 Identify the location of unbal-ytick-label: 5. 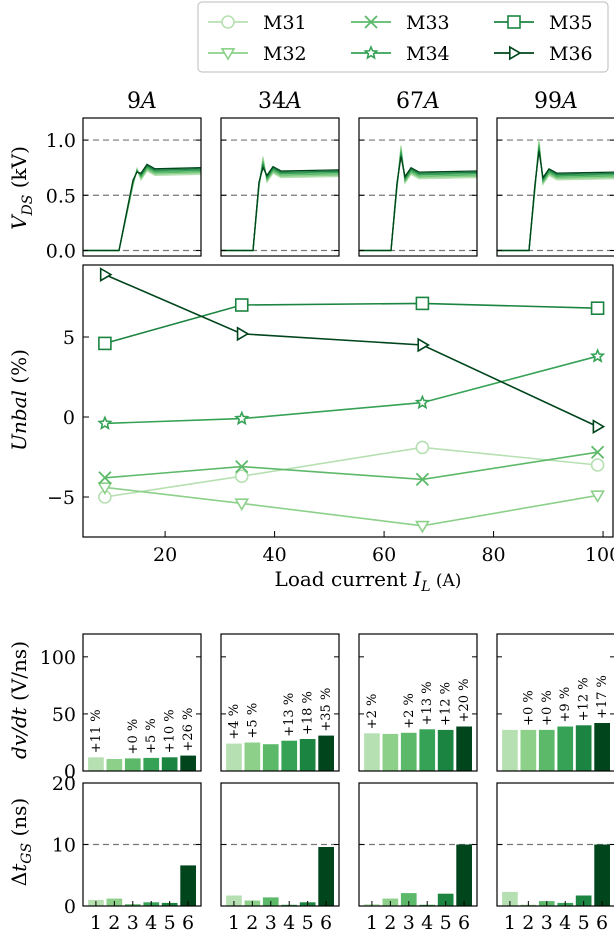
(69, 338).